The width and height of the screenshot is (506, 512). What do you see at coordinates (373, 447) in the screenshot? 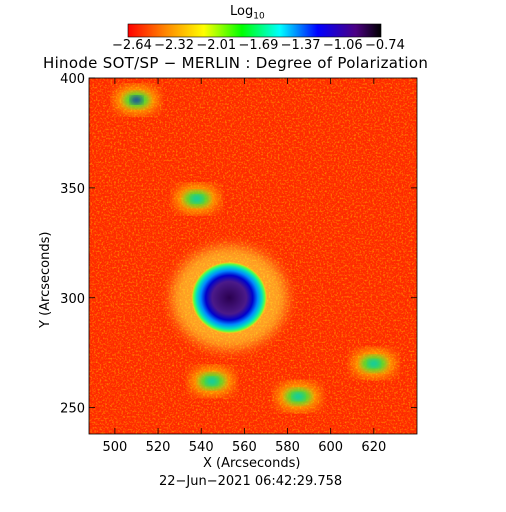
I see `x-tick-label: 620` at bounding box center [373, 447].